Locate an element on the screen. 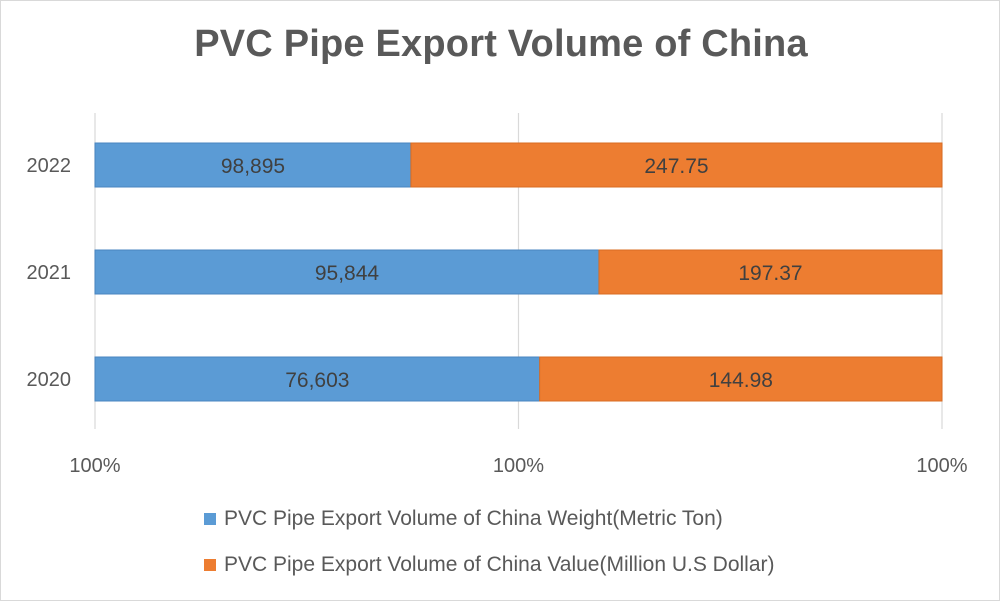  bar-weight-2020 is located at coordinates (317, 379).